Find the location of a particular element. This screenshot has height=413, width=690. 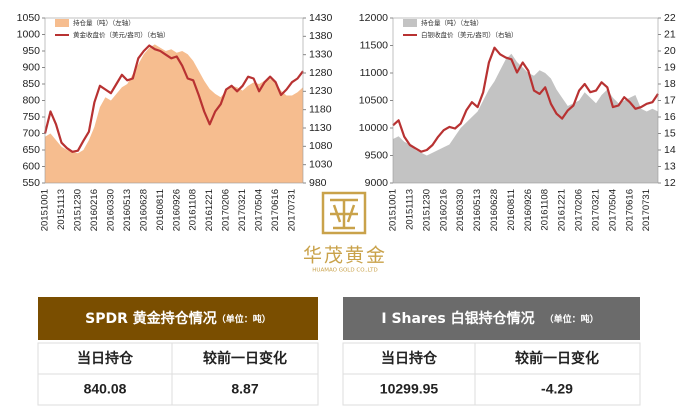

y-tick-label: 800 is located at coordinates (31, 100).